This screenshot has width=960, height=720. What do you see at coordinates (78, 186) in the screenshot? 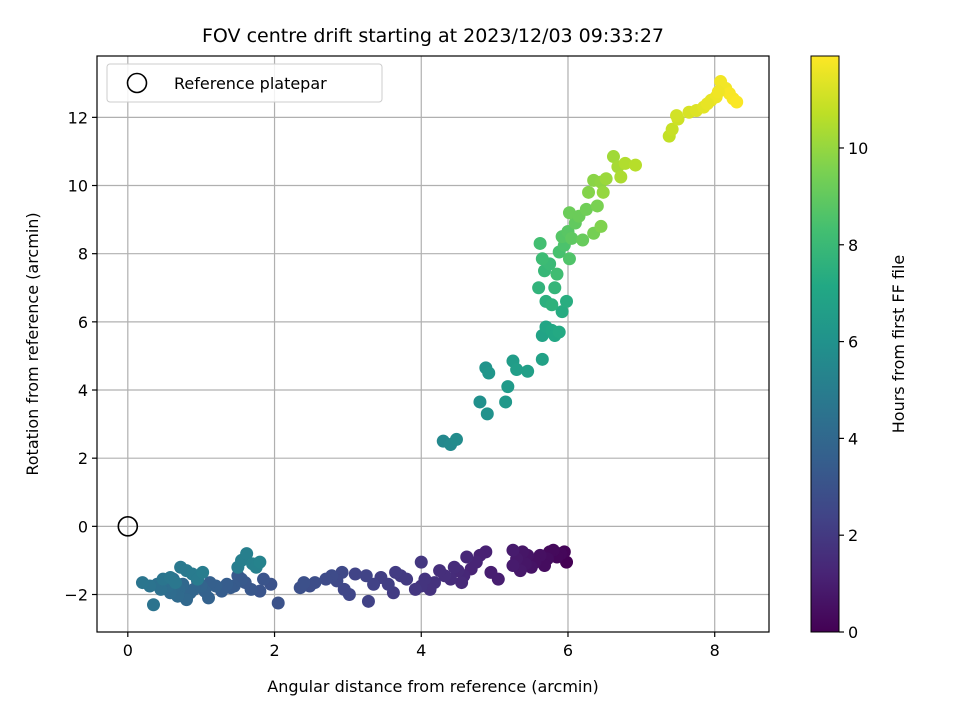
I see `y-tick-label: 10` at bounding box center [78, 186].